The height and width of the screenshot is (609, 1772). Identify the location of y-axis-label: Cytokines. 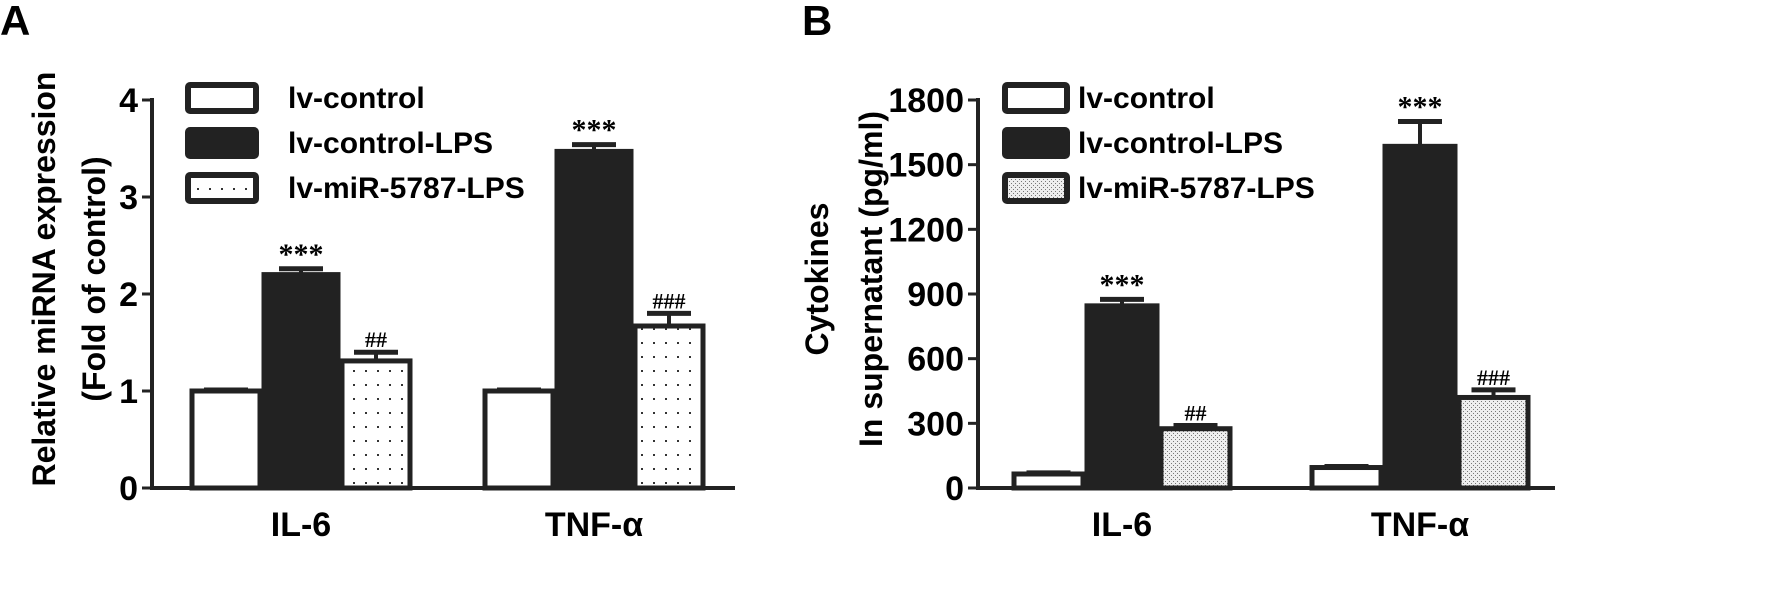
(817, 279).